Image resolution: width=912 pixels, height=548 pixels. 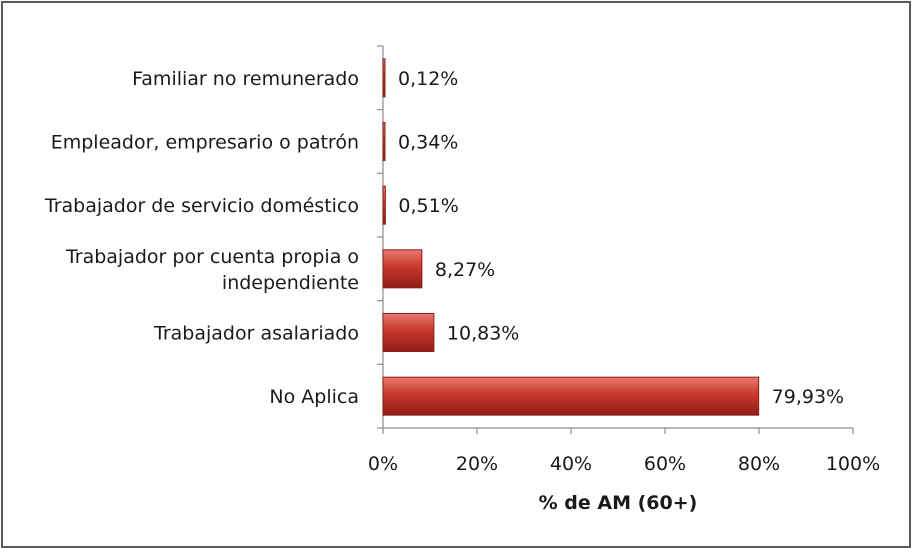 What do you see at coordinates (483, 334) in the screenshot?
I see `data-label: 10,83%` at bounding box center [483, 334].